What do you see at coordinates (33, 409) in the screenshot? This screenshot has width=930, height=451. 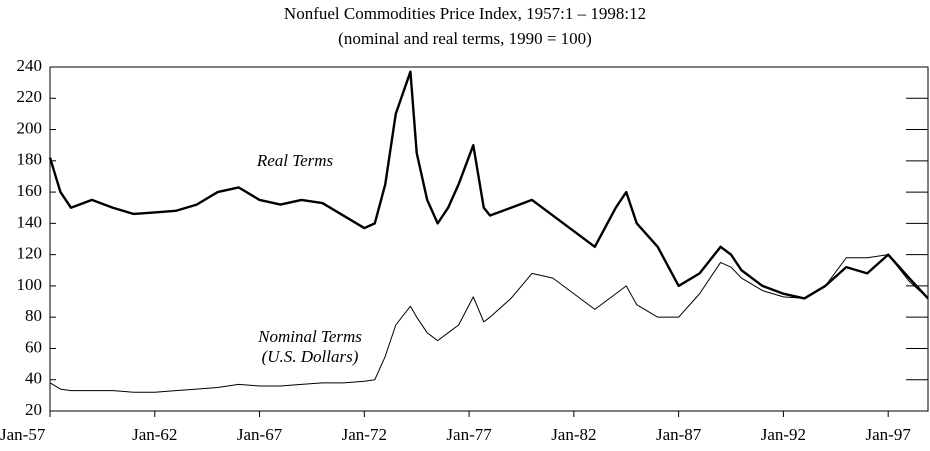 I see `y-tick-label: 20` at bounding box center [33, 409].